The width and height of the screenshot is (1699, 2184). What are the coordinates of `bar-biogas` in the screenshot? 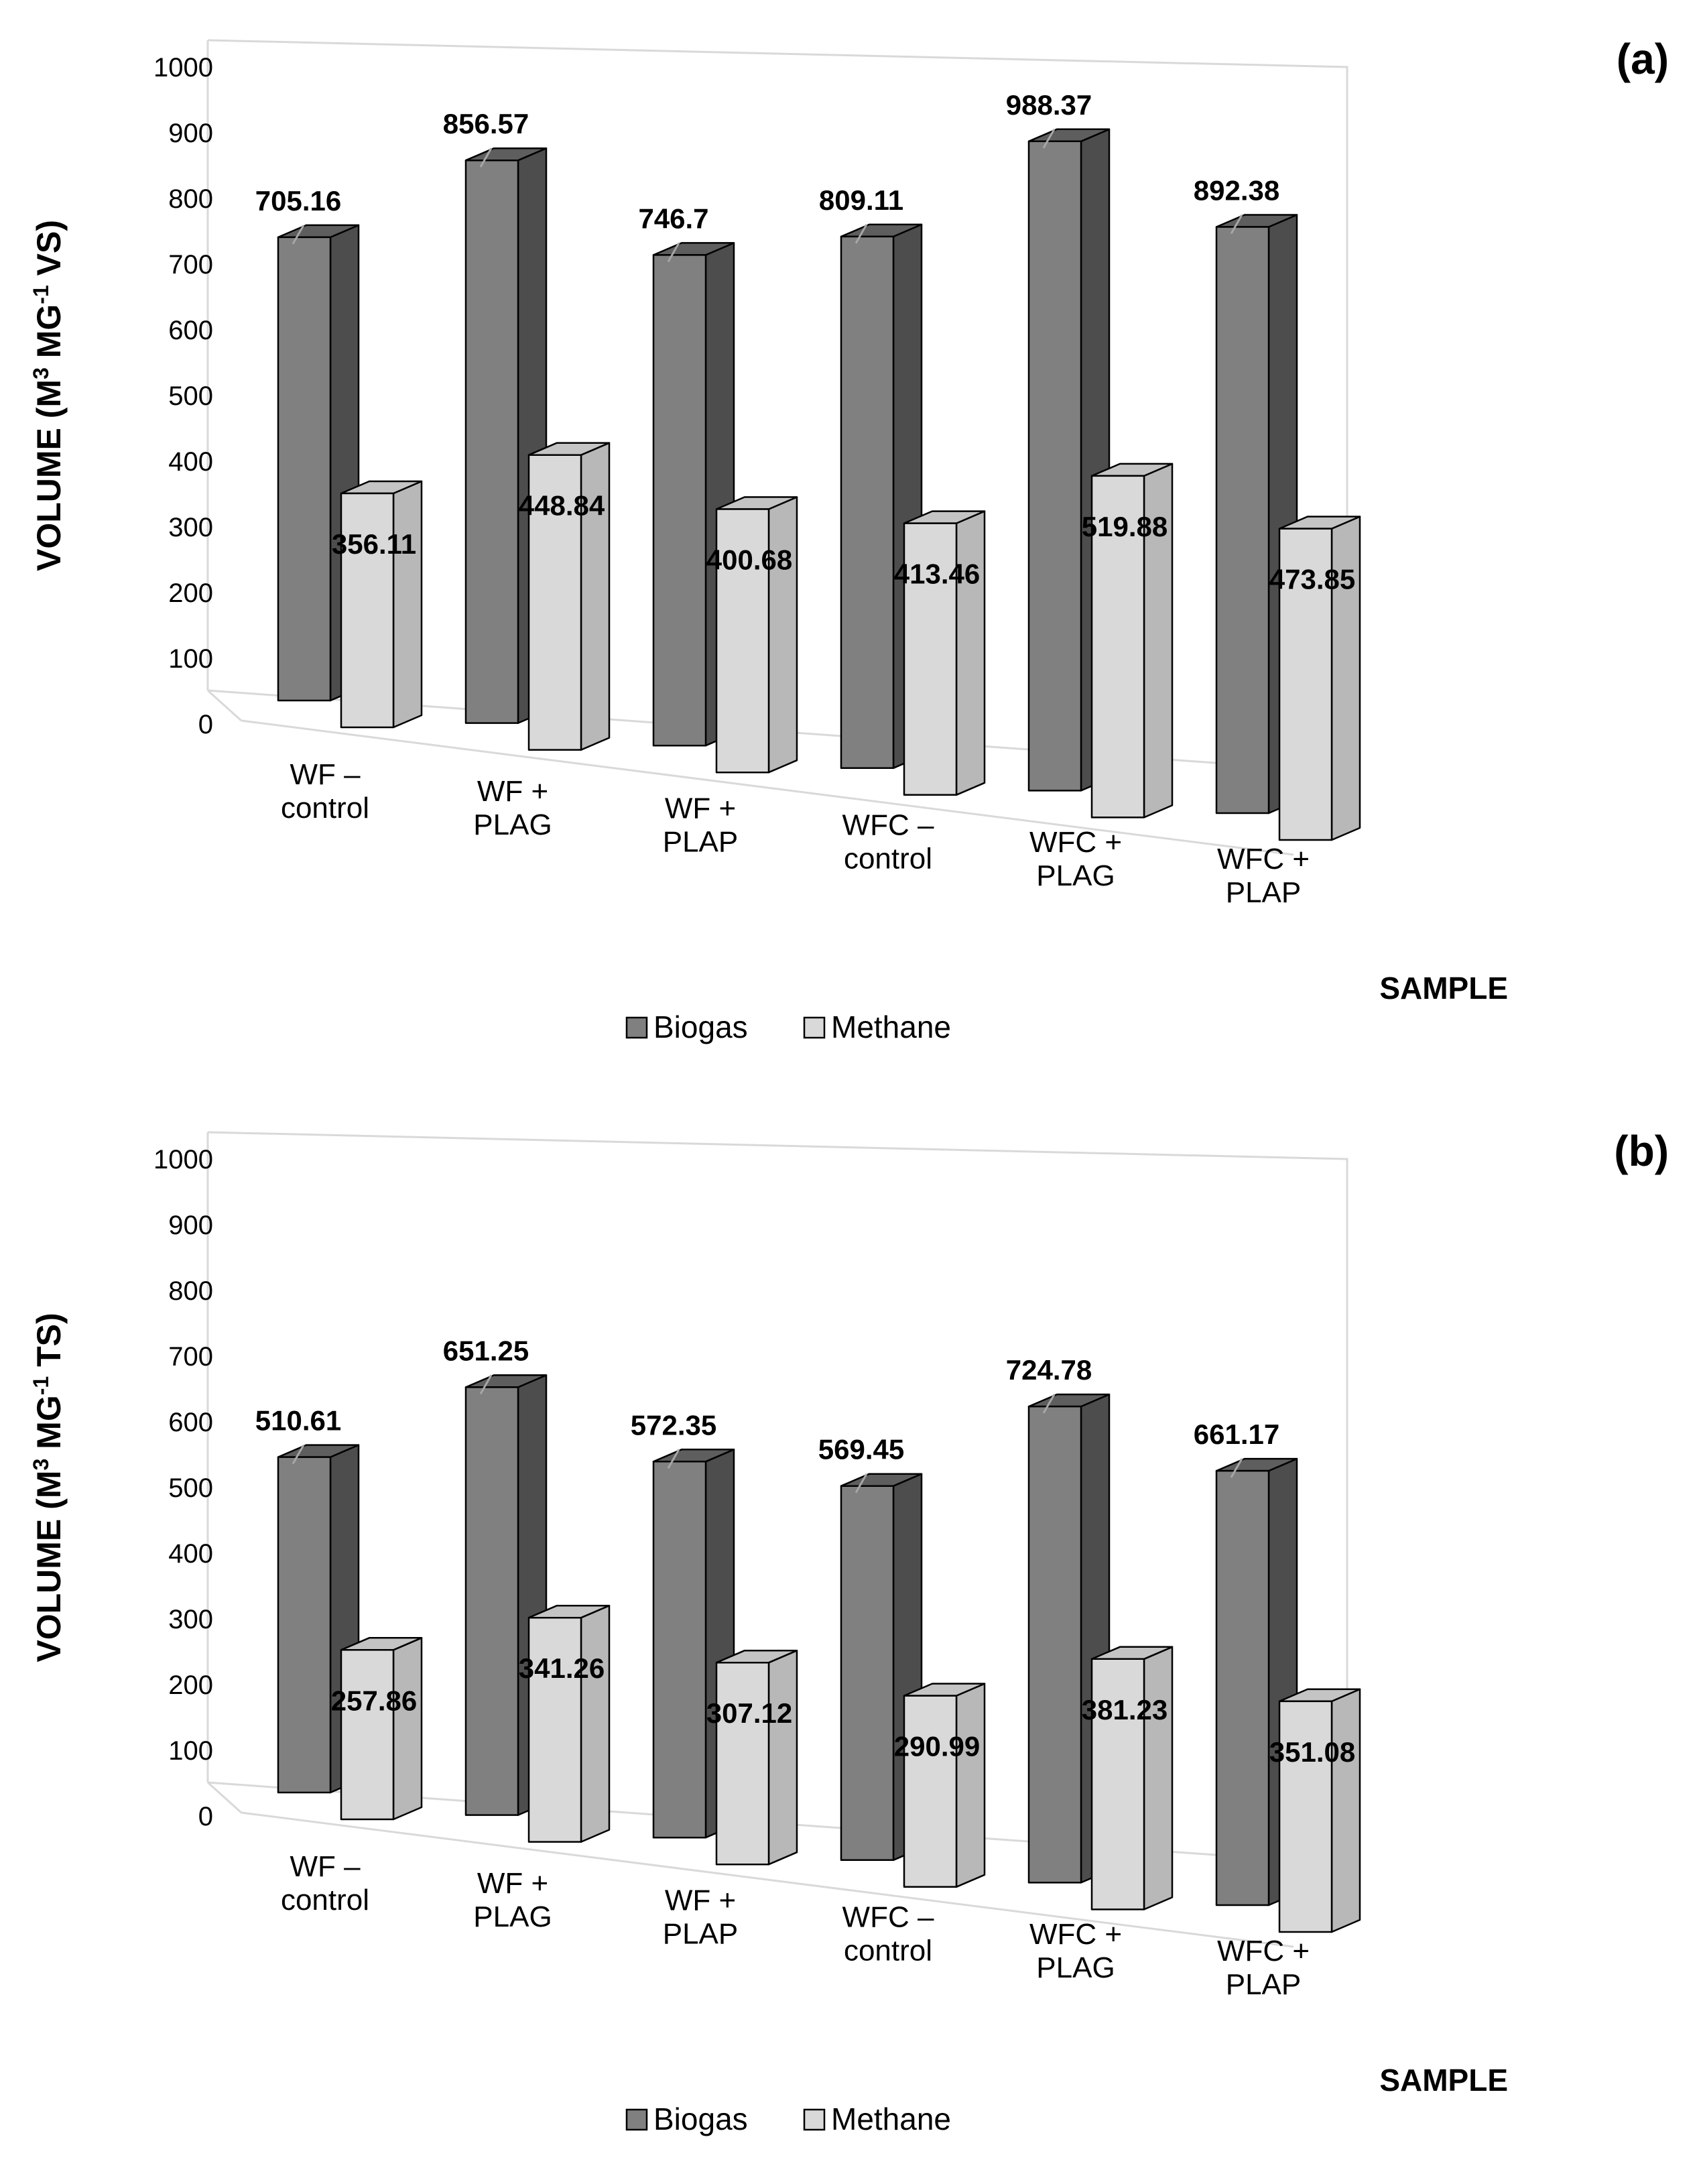 It's located at (506, 435).